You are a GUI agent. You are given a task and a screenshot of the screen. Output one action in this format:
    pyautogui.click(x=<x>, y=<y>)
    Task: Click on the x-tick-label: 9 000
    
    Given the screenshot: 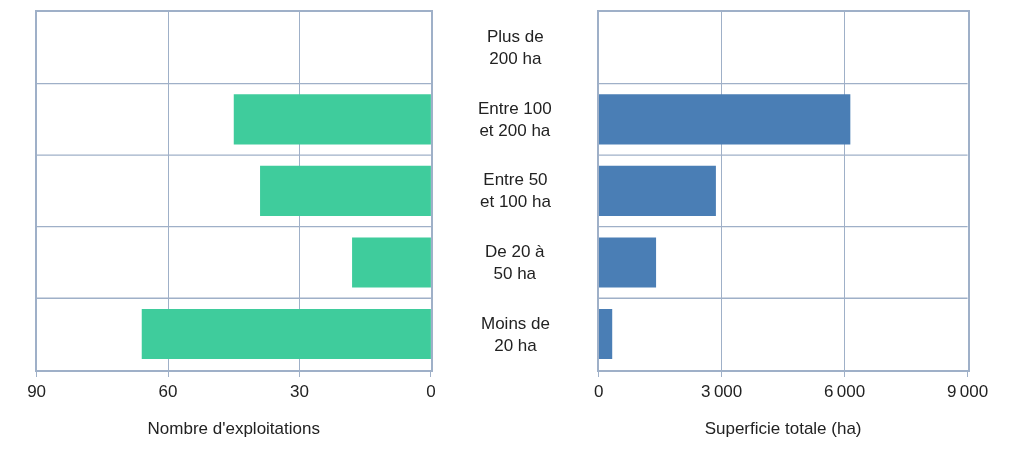 What is the action you would take?
    pyautogui.click(x=967, y=391)
    